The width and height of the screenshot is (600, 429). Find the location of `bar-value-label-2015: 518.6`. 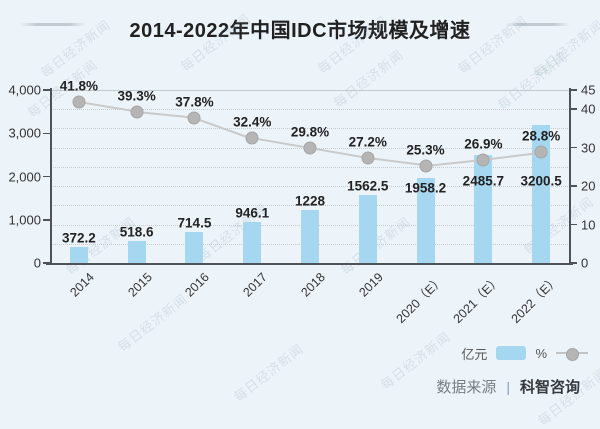

bar-value-label-2015: 518.6 is located at coordinates (136, 232).